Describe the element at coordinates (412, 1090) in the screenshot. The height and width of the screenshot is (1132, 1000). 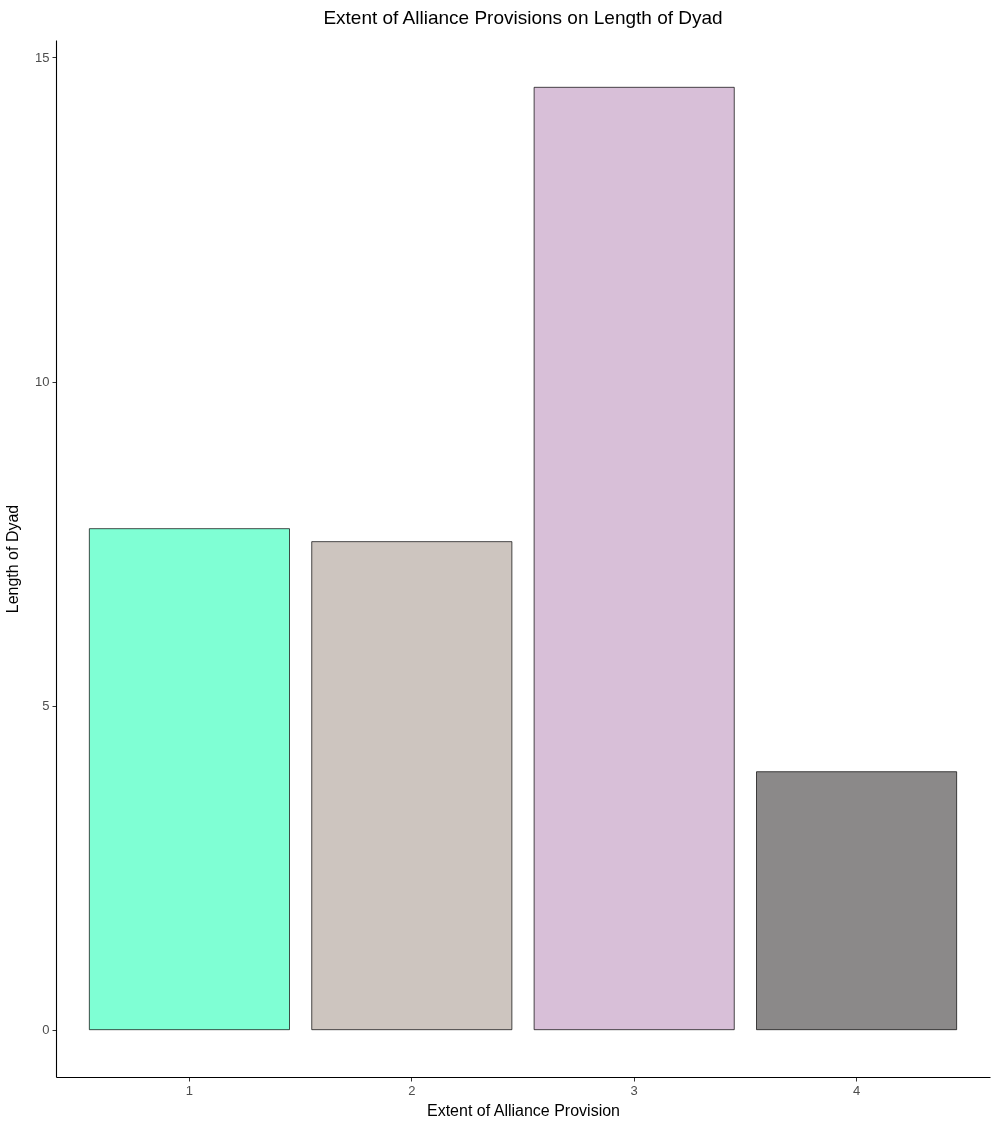
I see `x-tick-label: 2` at that location.